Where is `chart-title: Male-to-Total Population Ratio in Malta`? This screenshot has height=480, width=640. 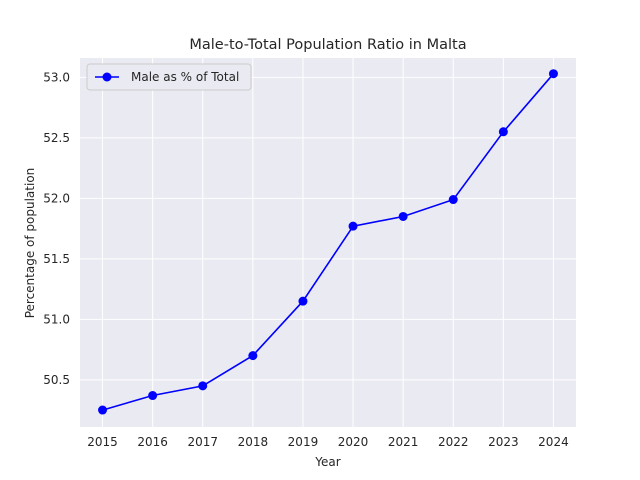
chart-title: Male-to-Total Population Ratio in Malta is located at coordinates (327, 45).